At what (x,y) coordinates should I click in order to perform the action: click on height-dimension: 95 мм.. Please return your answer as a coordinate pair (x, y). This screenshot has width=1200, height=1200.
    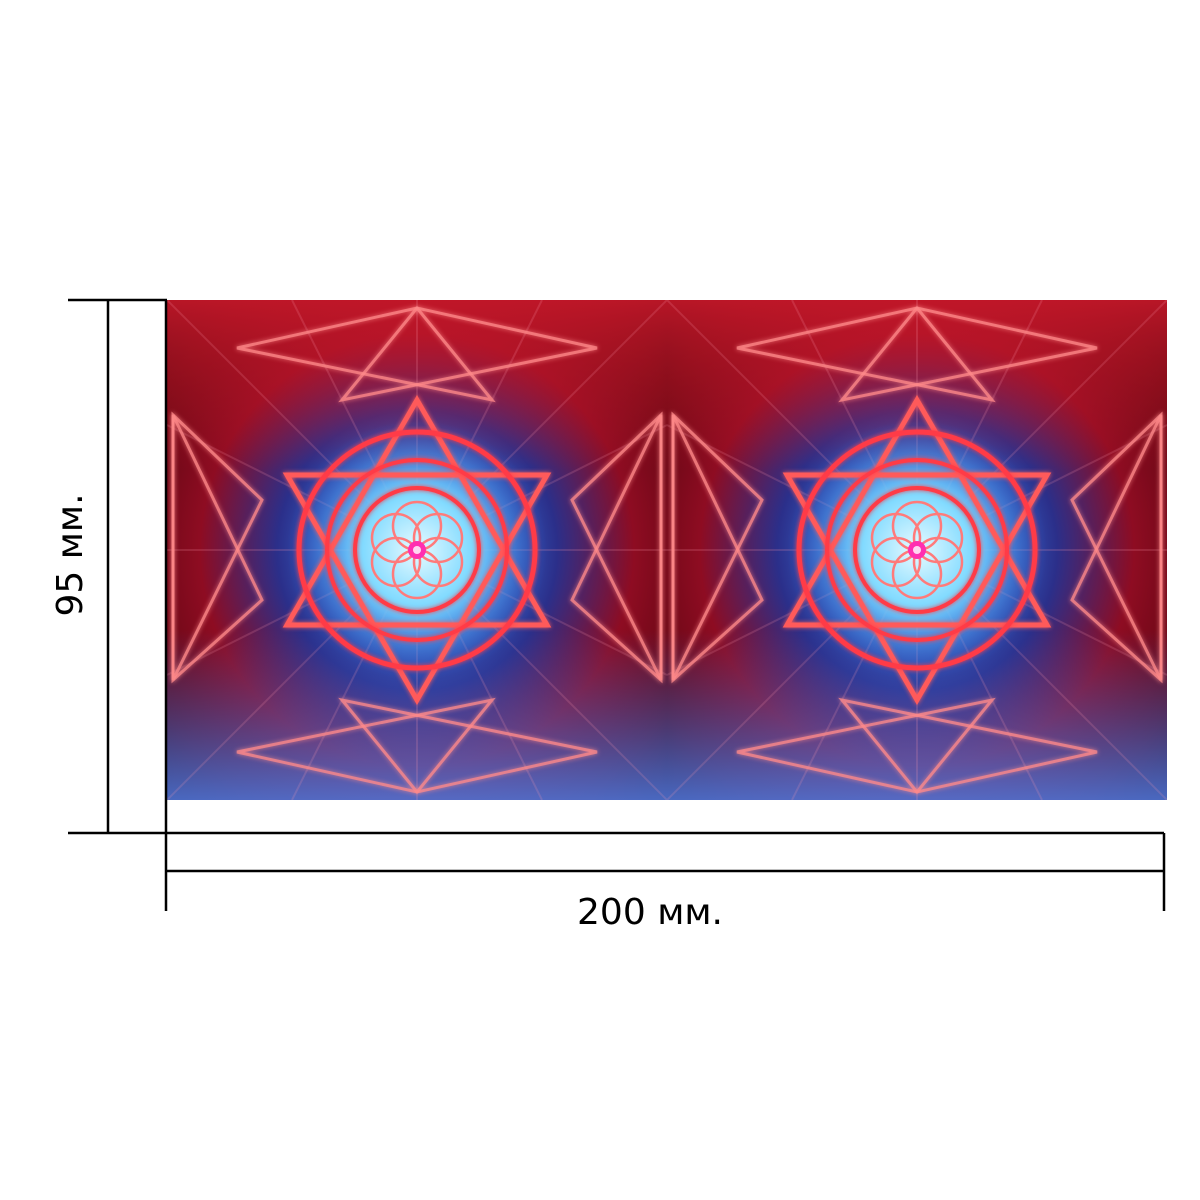
    Looking at the image, I should click on (109, 566).